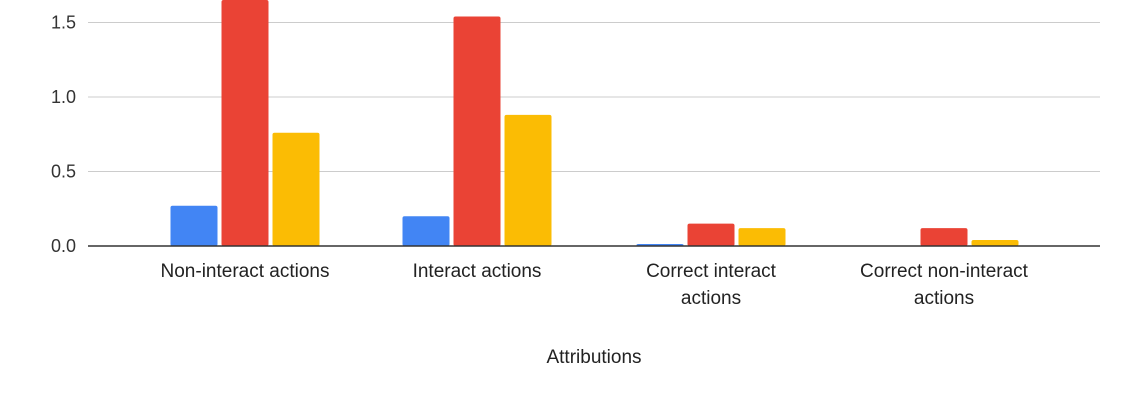 The image size is (1136, 407). I want to click on x-category-label: Correct non-interact, so click(944, 271).